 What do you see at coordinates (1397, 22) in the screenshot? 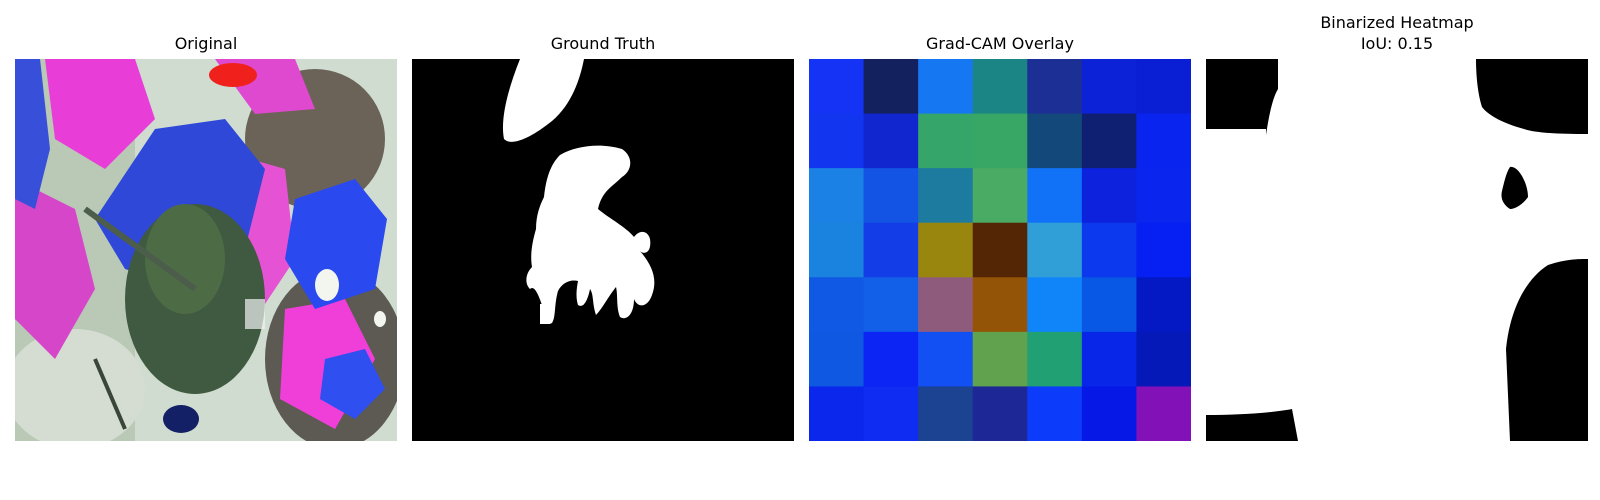
I see `binarized-heatmap-title: Binarized Heatmap` at bounding box center [1397, 22].